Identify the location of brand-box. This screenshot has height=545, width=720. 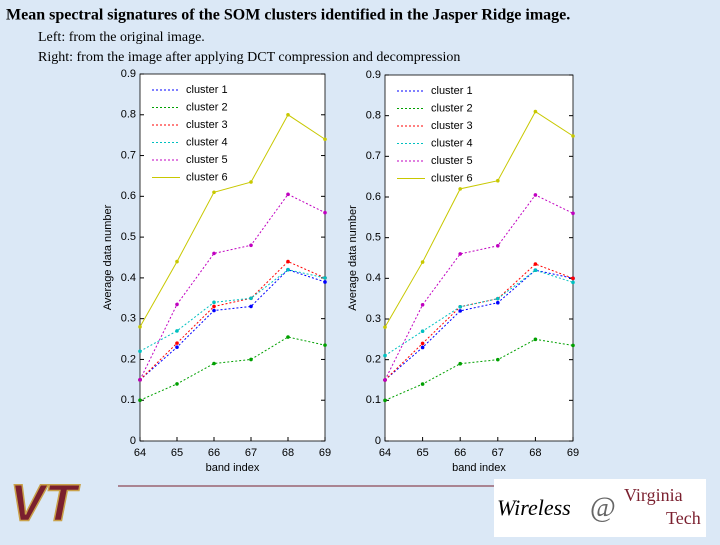
(600, 508).